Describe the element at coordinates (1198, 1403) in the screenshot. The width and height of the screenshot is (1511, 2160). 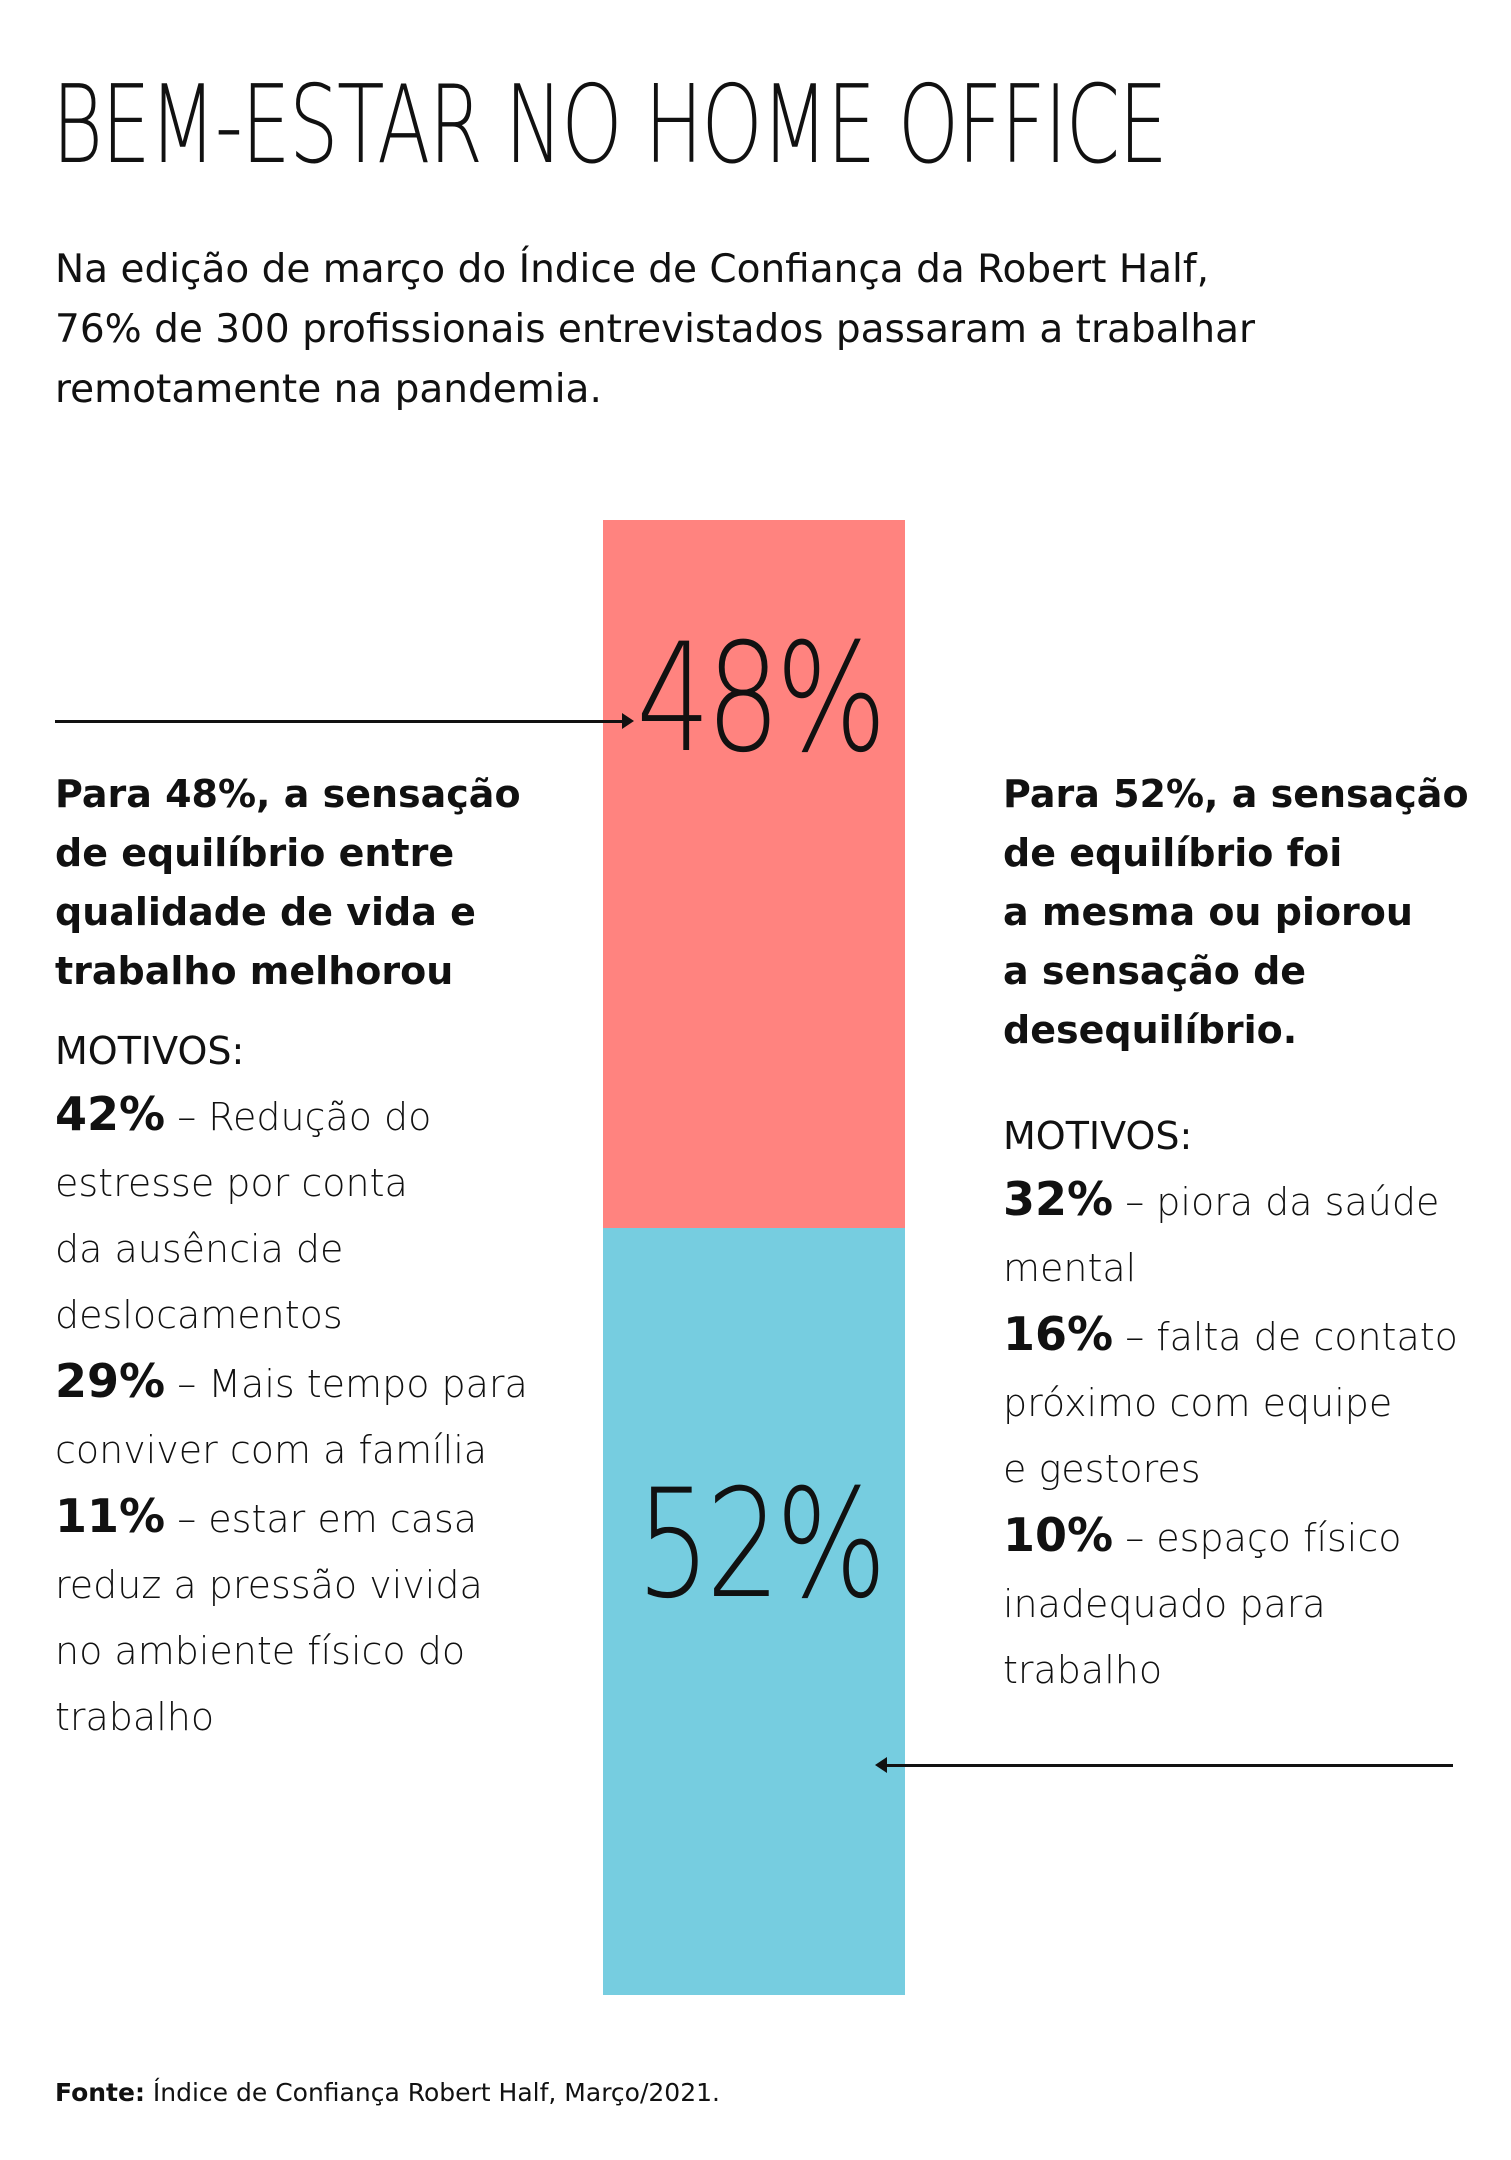
I see `reason-line: próximo com equipe` at that location.